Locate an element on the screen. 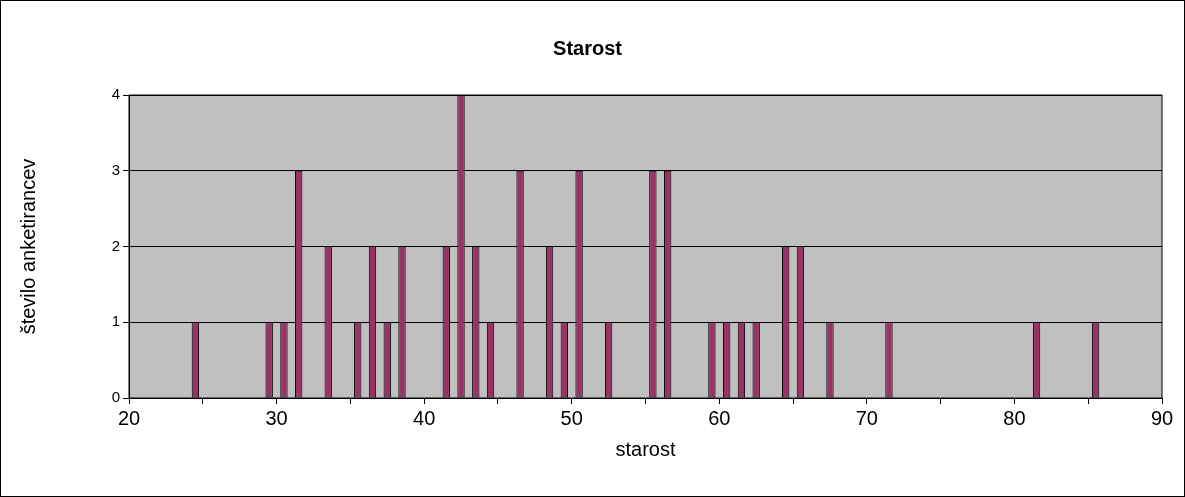 The image size is (1185, 497). x-tick-label: 50 is located at coordinates (571, 417).